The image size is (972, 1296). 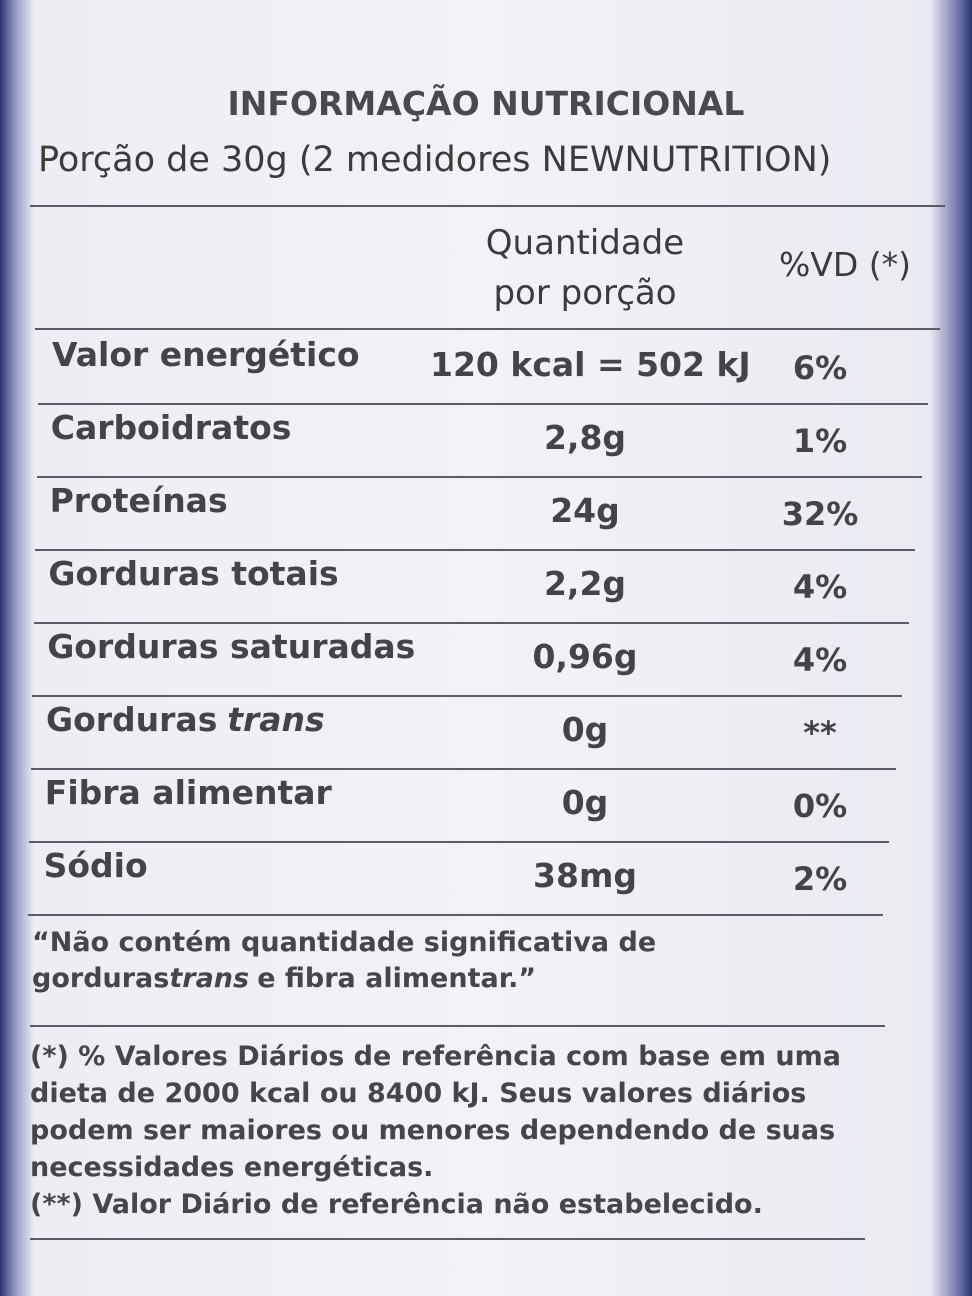 What do you see at coordinates (585, 510) in the screenshot?
I see `row-amount: 24g` at bounding box center [585, 510].